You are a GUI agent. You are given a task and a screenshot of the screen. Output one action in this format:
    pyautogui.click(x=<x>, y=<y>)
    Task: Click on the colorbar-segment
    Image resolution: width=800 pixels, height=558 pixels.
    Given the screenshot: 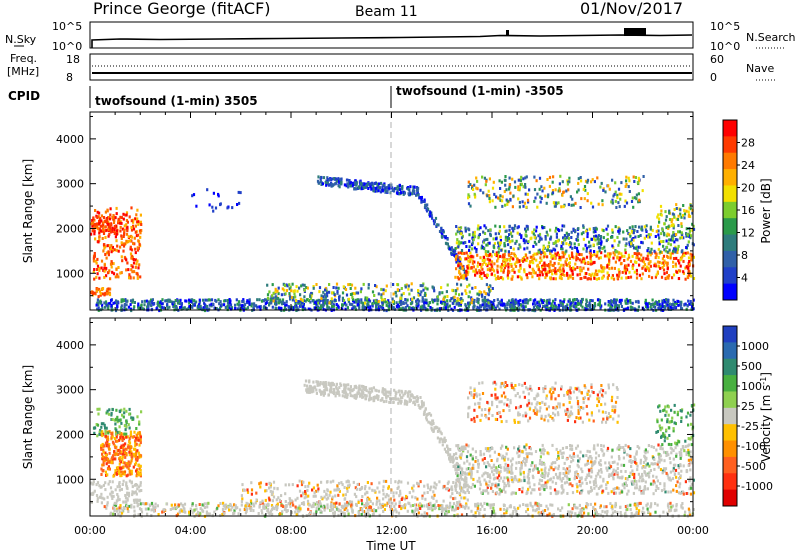 What is the action you would take?
    pyautogui.click(x=730, y=259)
    